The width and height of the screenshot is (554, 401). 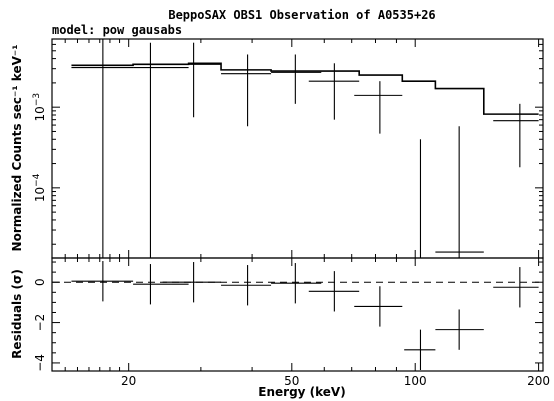 I want to click on tick-exponent: −3, so click(x=37, y=99).